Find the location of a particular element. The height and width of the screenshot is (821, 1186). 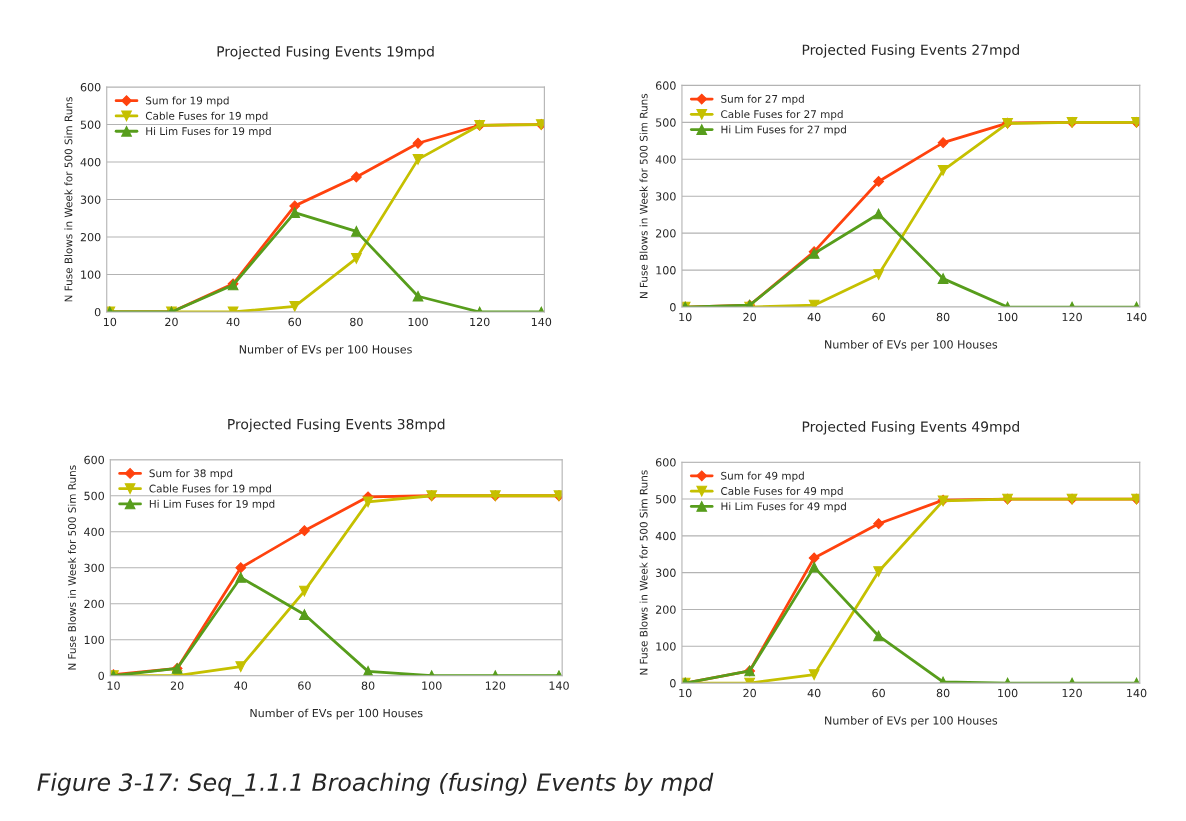

chart-title: Projected Fusing Events 27mpd is located at coordinates (910, 51).